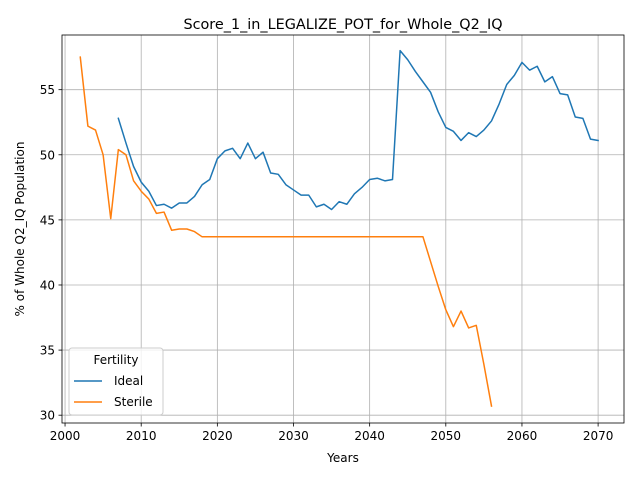  Describe the element at coordinates (47, 285) in the screenshot. I see `y-tick-label: 40` at that location.